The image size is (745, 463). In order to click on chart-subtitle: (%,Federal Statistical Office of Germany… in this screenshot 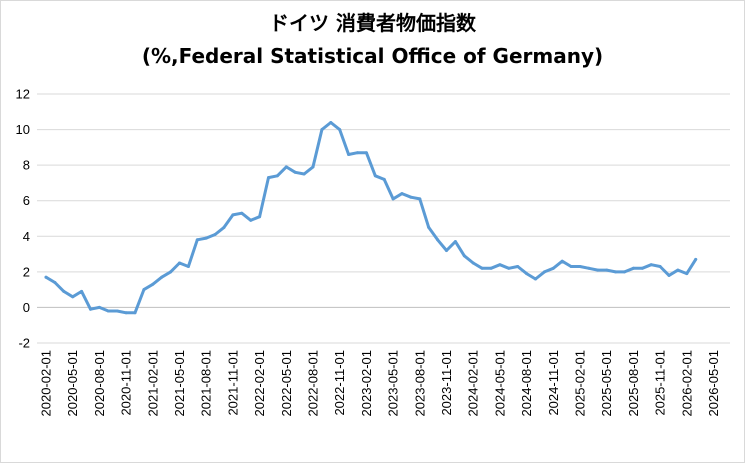, I will do `click(372, 56)`.